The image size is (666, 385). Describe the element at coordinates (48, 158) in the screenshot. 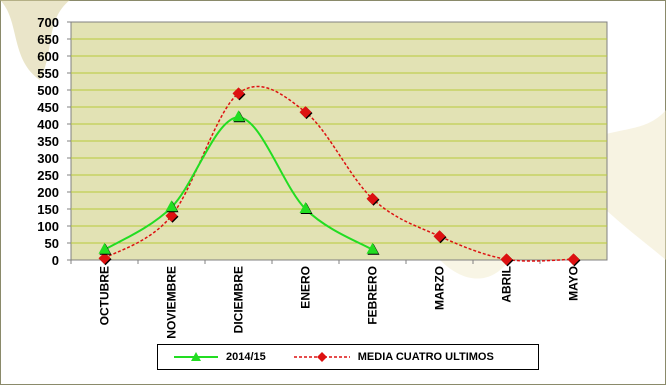

I see `y-tick-label: 300` at that location.